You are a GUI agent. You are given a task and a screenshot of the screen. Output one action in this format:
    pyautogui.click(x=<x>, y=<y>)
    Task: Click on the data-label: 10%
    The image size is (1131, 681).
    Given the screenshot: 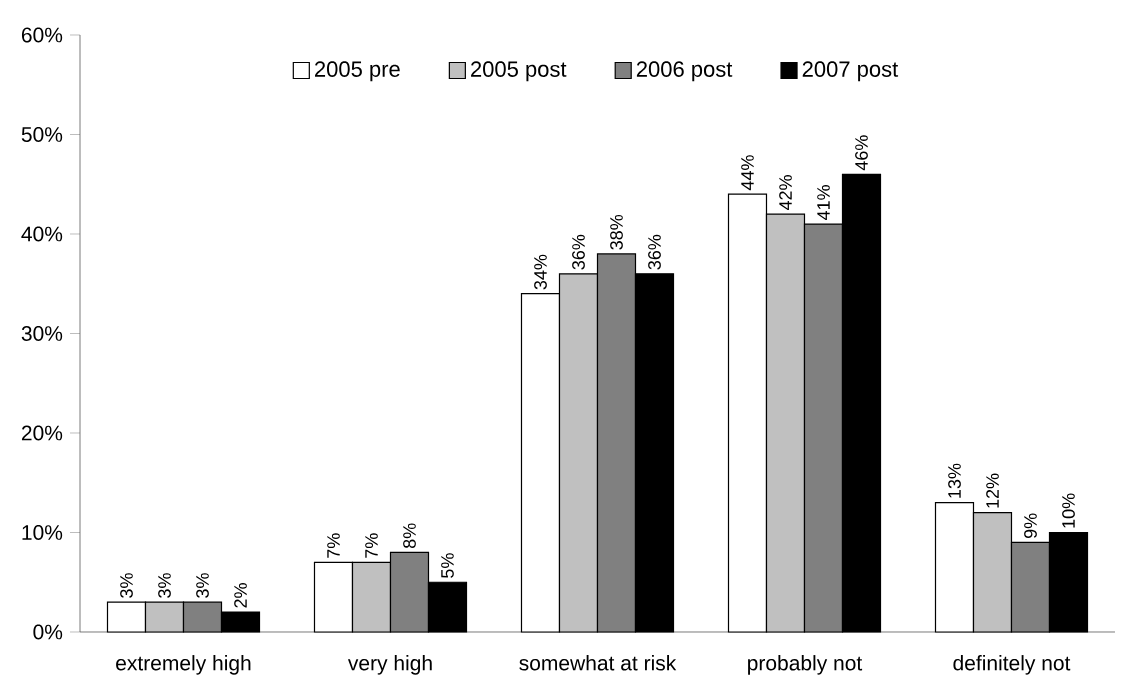 What is the action you would take?
    pyautogui.click(x=1068, y=510)
    